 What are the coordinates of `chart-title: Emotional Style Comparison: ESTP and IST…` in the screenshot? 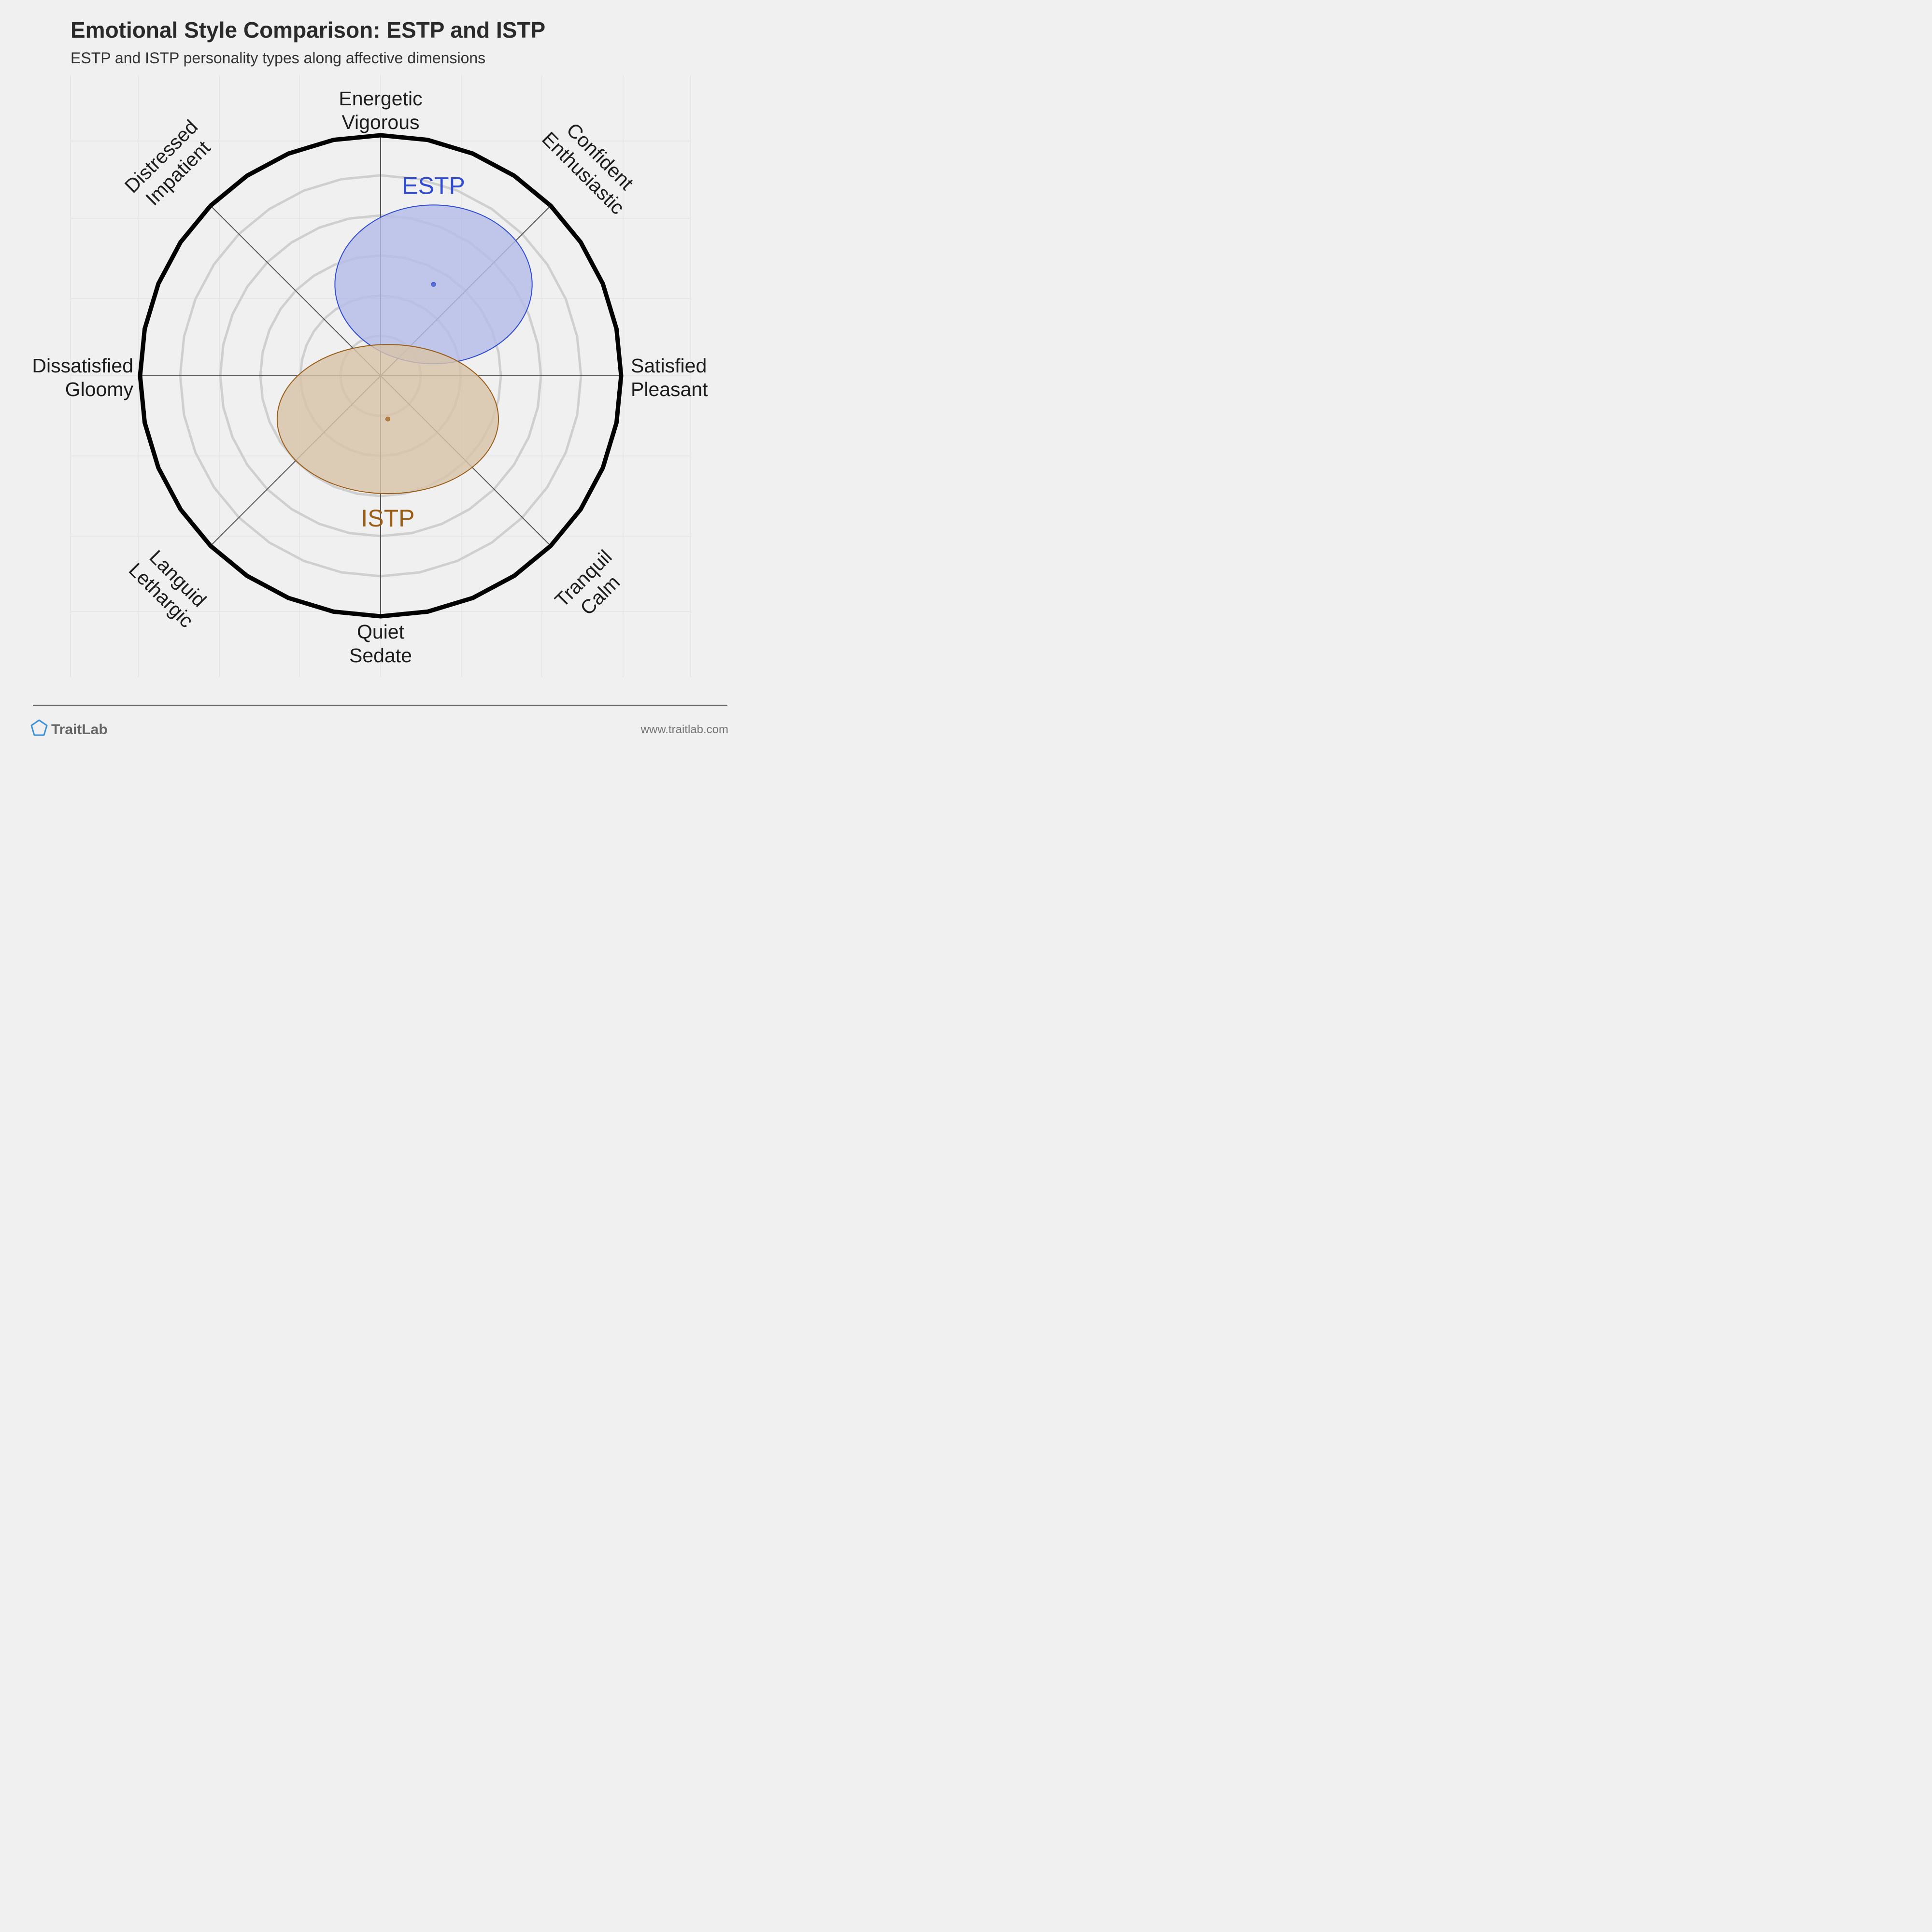 It's located at (308, 30).